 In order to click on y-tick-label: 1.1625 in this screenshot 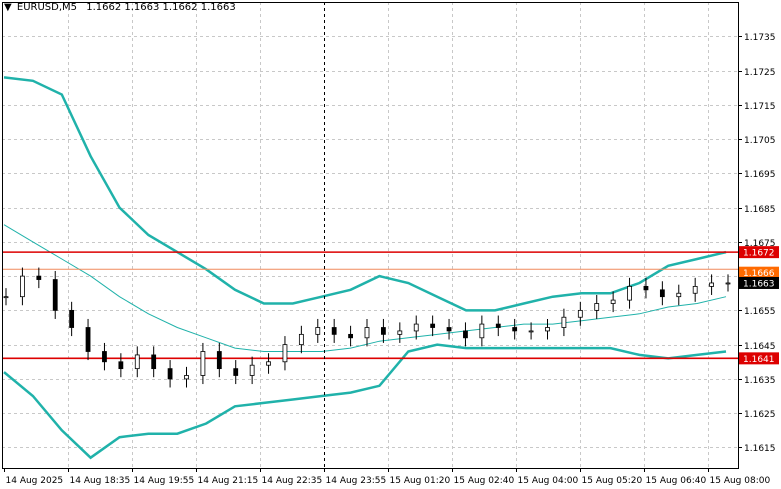, I will do `click(760, 415)`.